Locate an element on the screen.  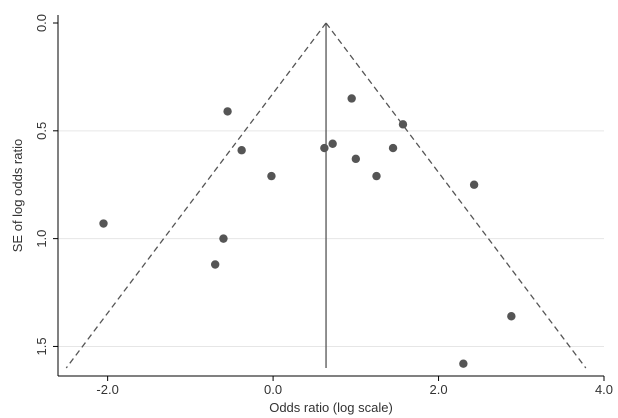
y-axis-title: SE of log odds ratio is located at coordinates (17, 195).